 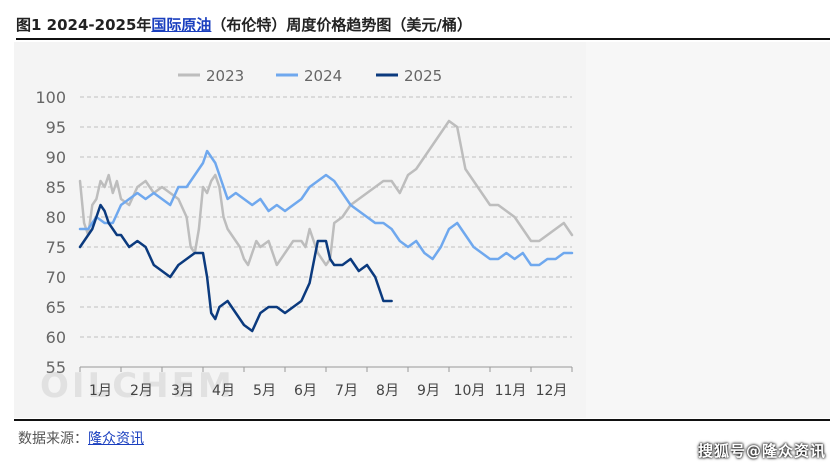 What do you see at coordinates (53, 439) in the screenshot?
I see `source-label: 数据来源：` at bounding box center [53, 439].